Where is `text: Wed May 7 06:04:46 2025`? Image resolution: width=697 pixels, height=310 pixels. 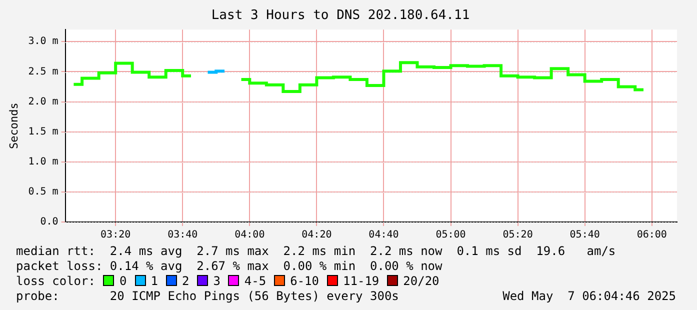
text: Wed May 7 06:04:46 2025 is located at coordinates (589, 296).